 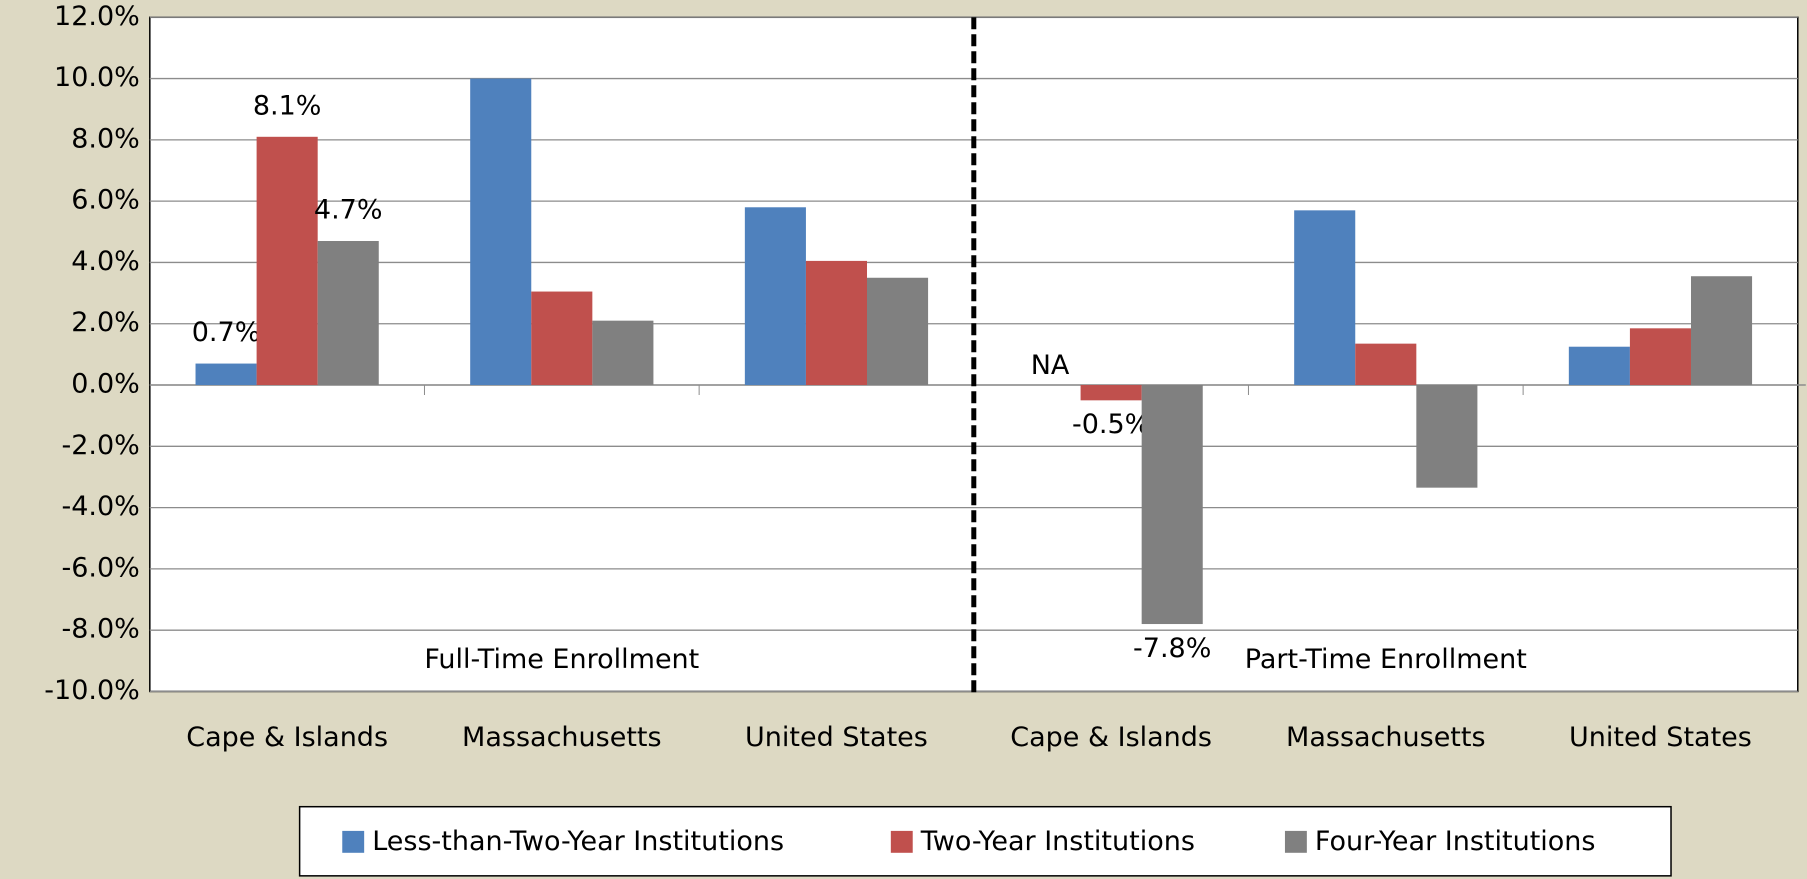 What do you see at coordinates (226, 332) in the screenshot?
I see `data-label: 0.7%` at bounding box center [226, 332].